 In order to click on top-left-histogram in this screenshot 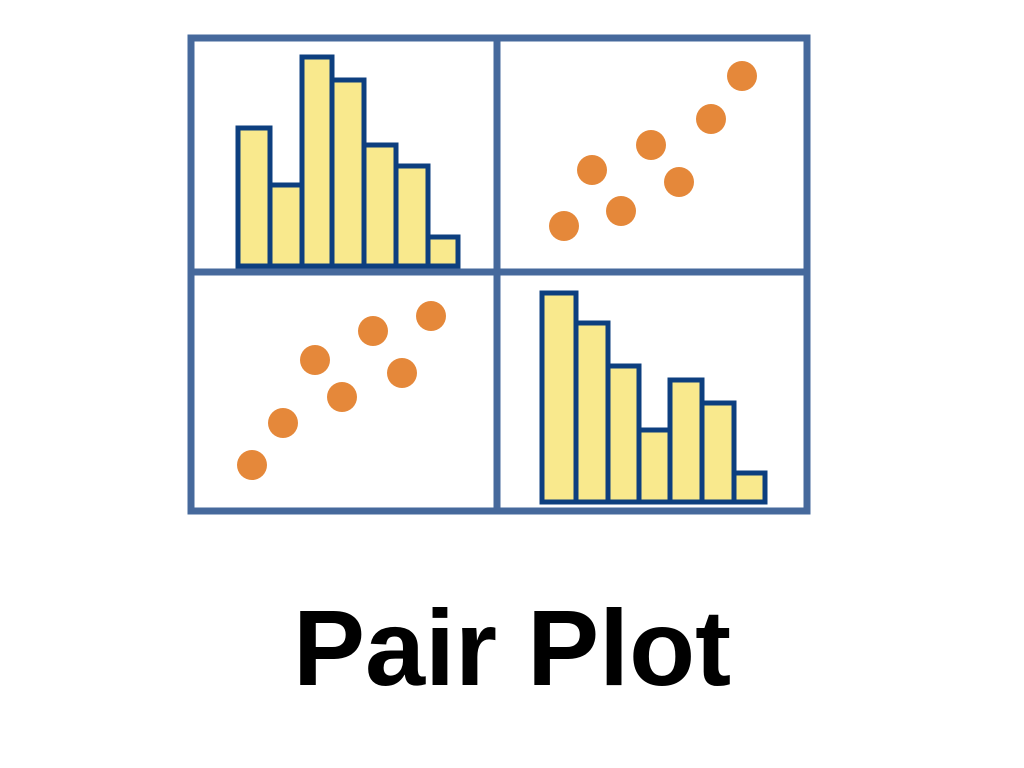, I will do `click(348, 161)`.